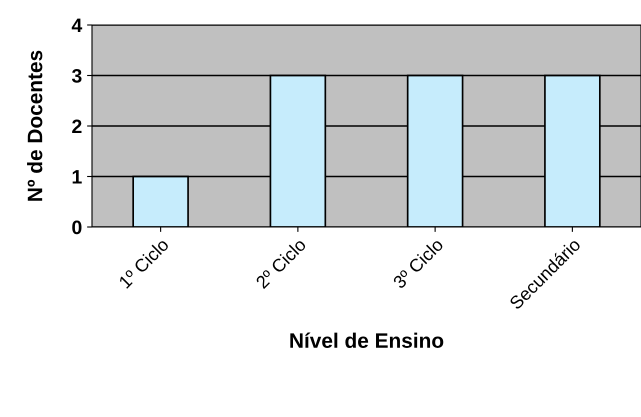  What do you see at coordinates (77, 25) in the screenshot?
I see `y-tick-label: 4` at bounding box center [77, 25].